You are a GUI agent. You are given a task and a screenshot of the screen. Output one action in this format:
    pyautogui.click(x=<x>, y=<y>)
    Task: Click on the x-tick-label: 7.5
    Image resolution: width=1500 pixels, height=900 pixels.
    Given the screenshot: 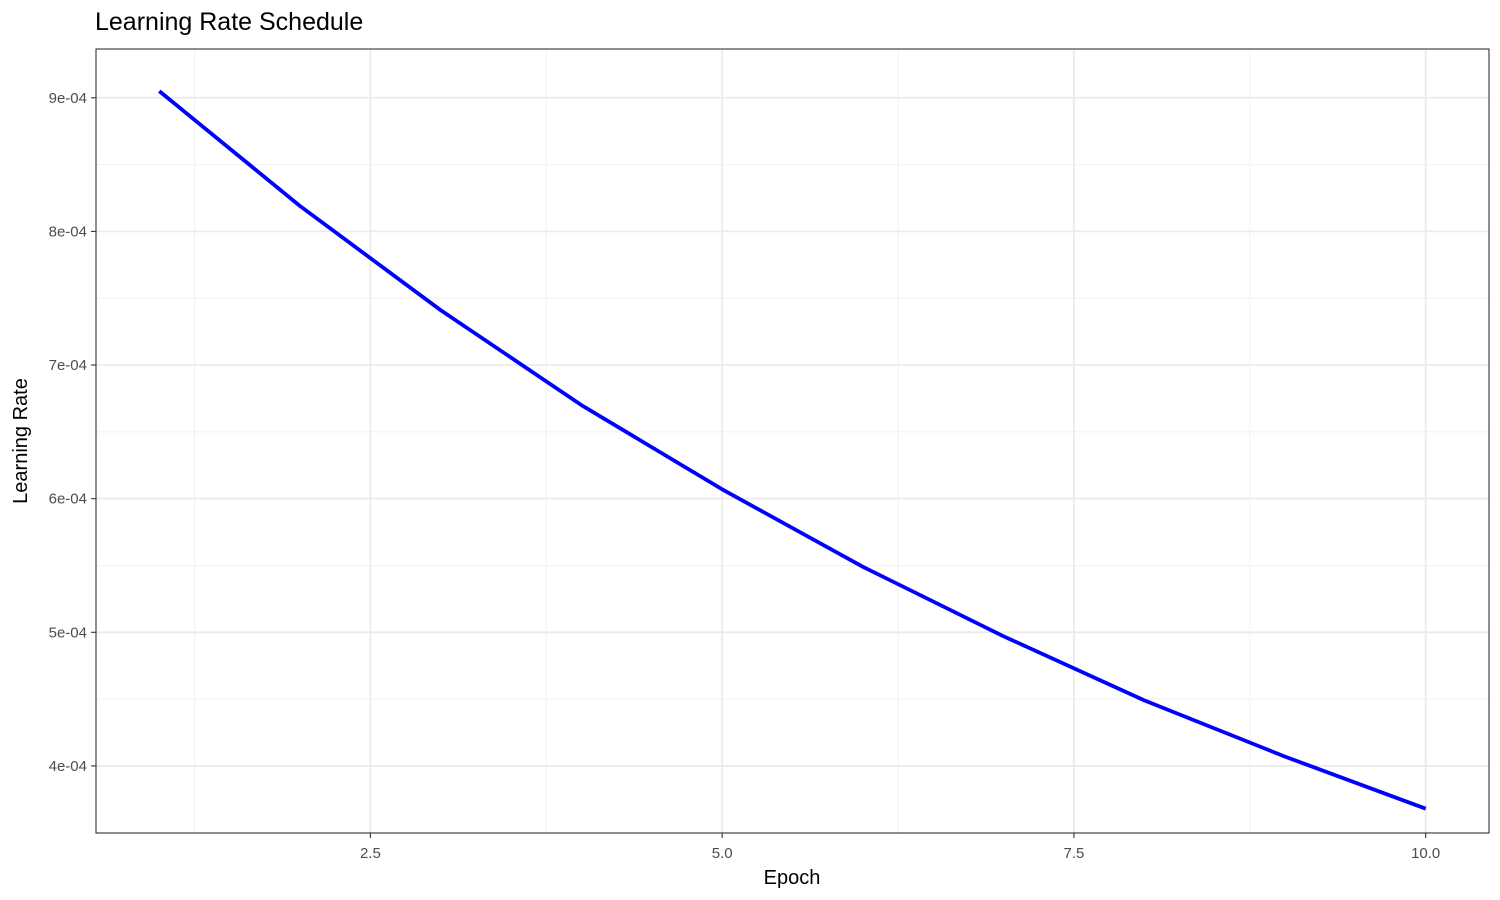 What is the action you would take?
    pyautogui.click(x=1073, y=853)
    